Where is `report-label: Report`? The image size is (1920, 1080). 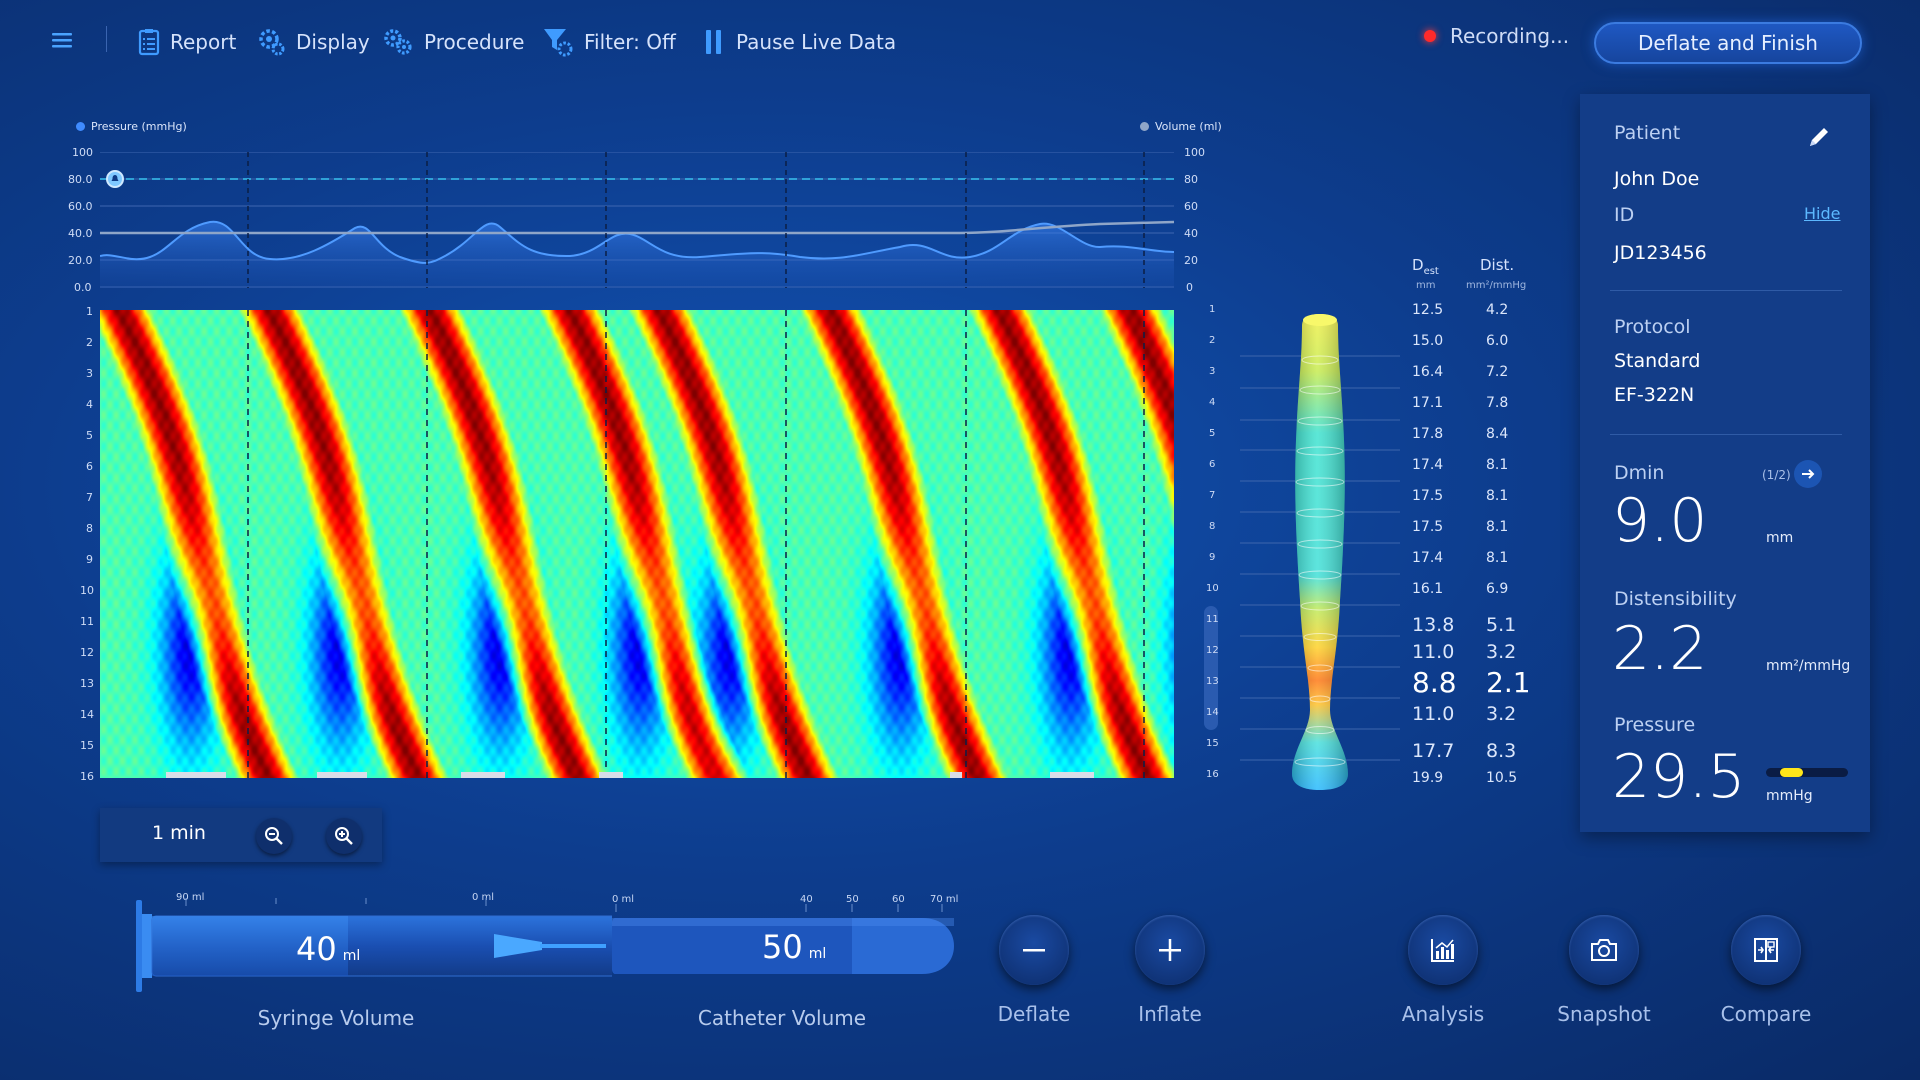 report-label: Report is located at coordinates (203, 42).